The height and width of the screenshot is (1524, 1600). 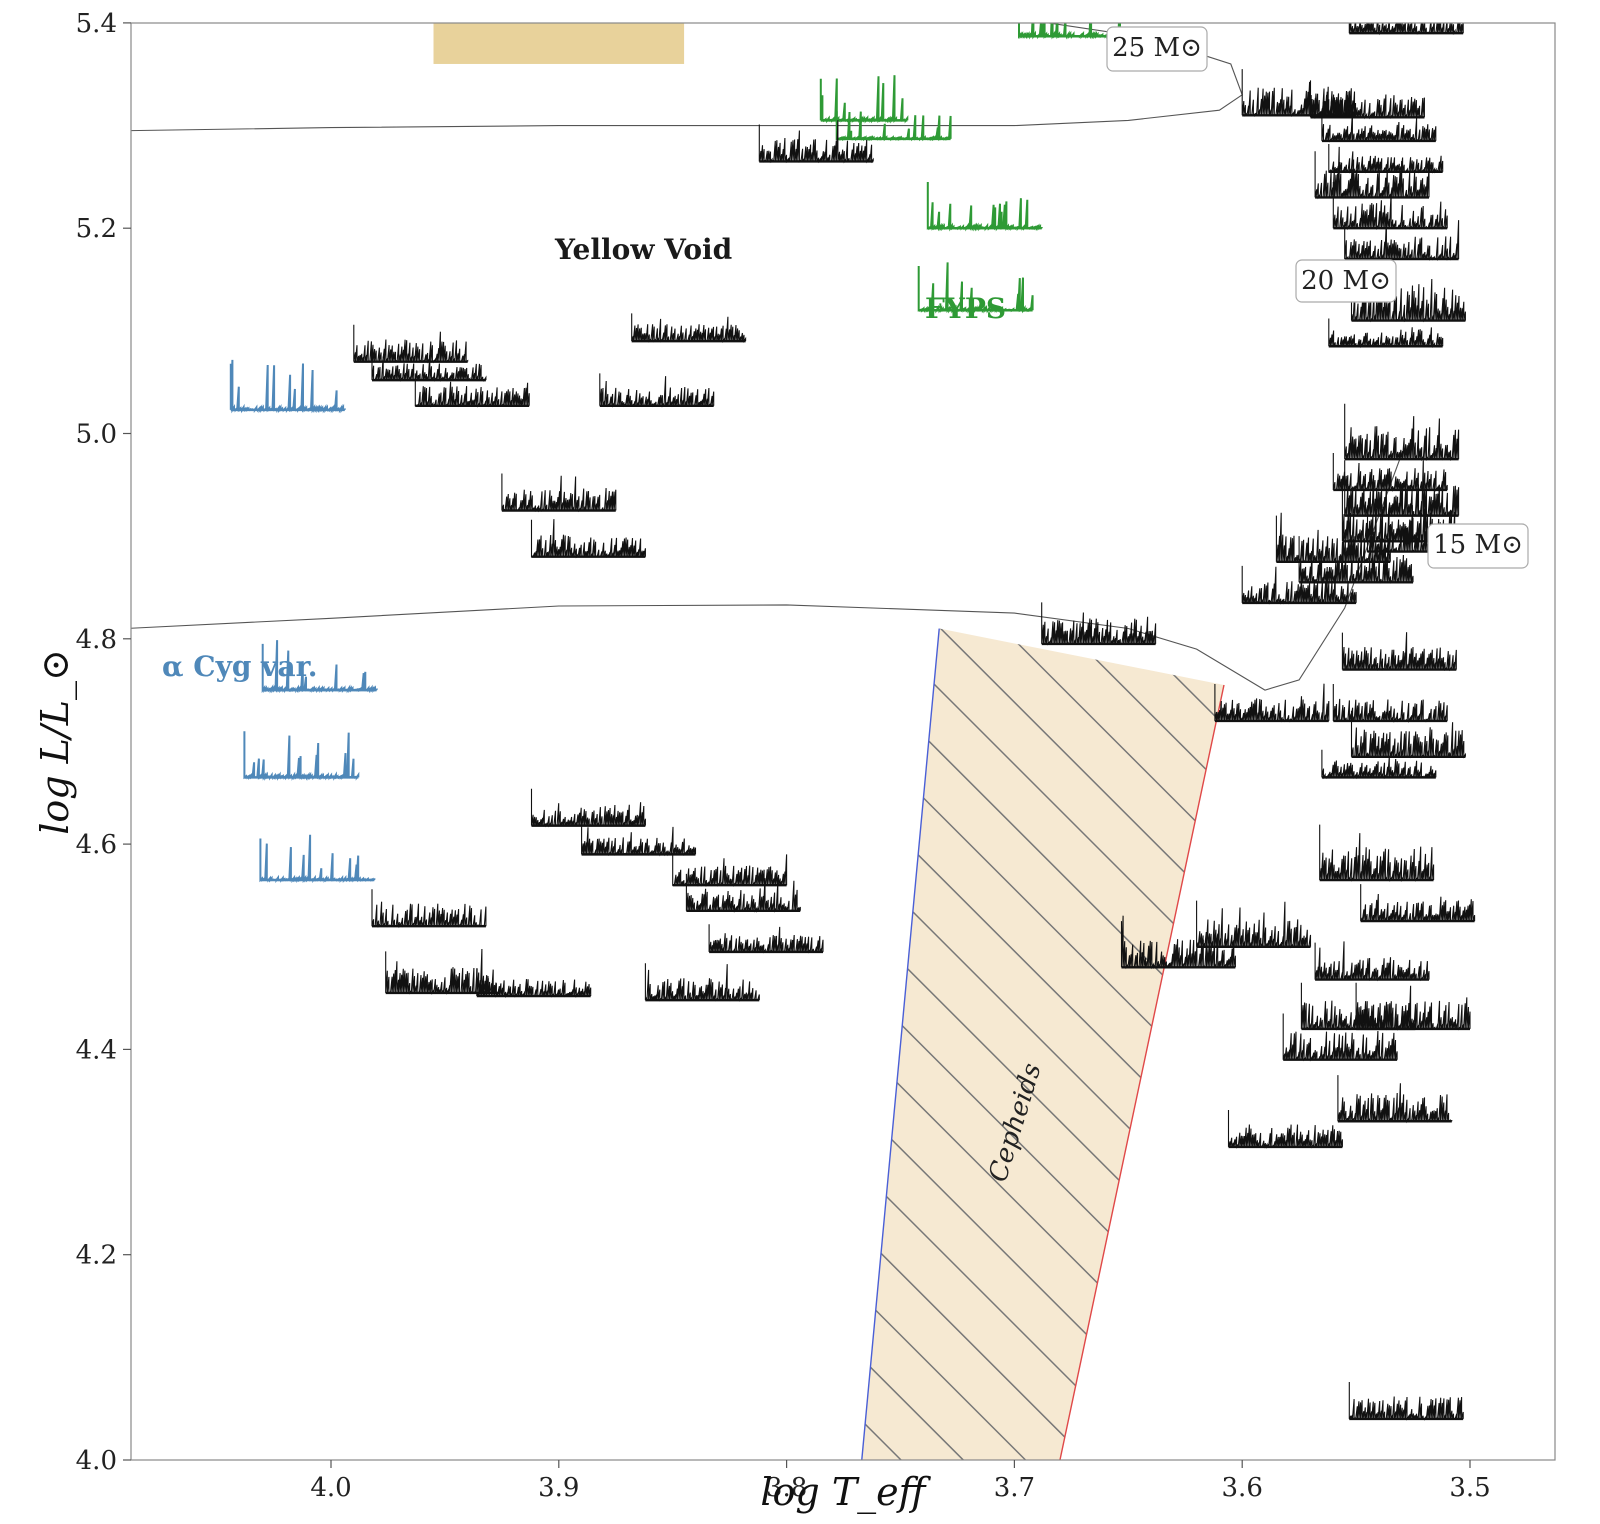 I want to click on y-axis-ticks: 4.04.24.44.64.85.05.25.45.6, so click(x=103, y=742).